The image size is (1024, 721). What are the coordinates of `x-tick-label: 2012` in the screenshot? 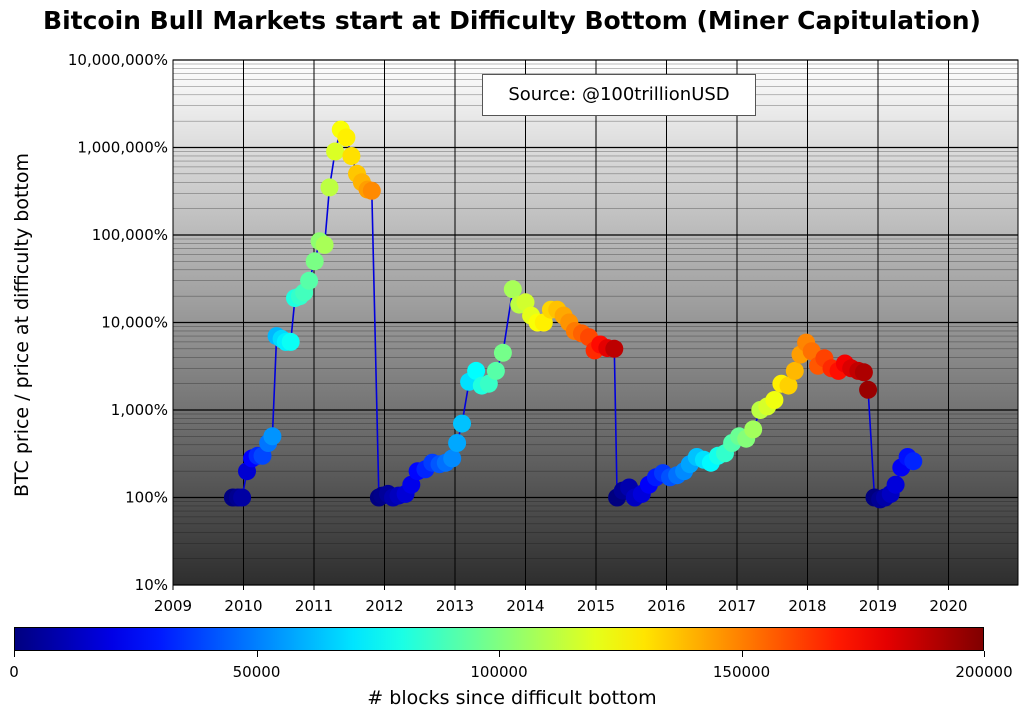 It's located at (384, 606).